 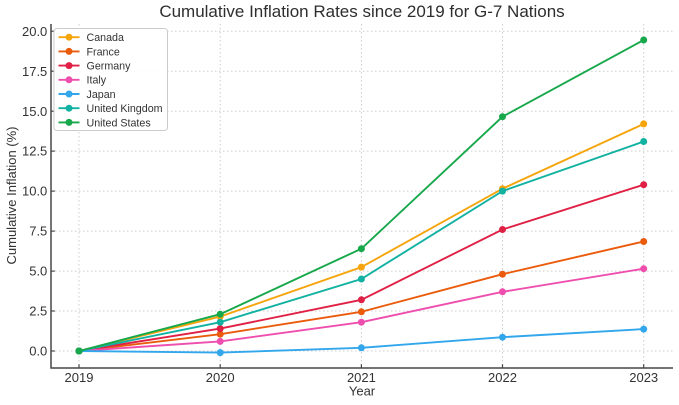 I want to click on svg-text: 2023, so click(x=643, y=377).